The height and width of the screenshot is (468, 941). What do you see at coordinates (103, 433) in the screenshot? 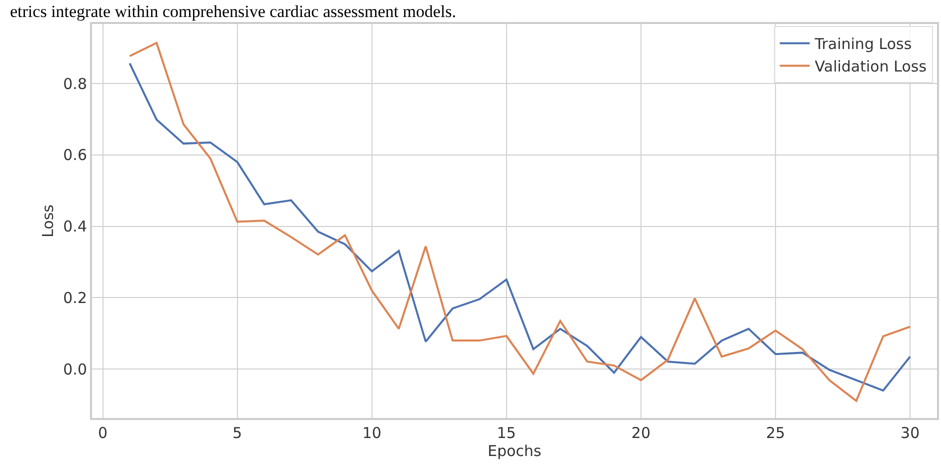
I see `x-tick-label: 0` at bounding box center [103, 433].